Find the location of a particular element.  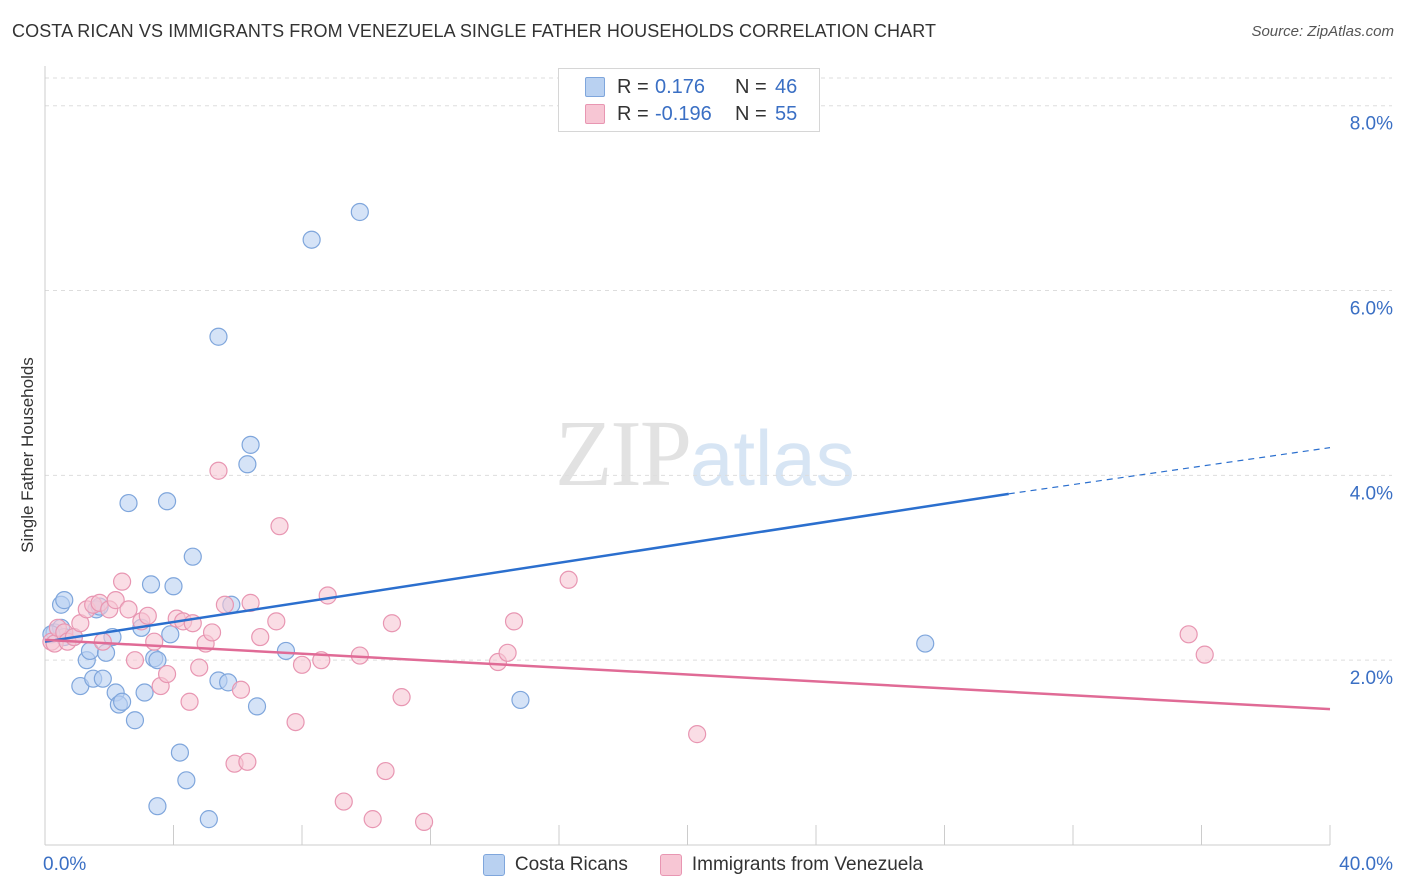

x-tick-label-min: 0.0% is located at coordinates (64, 864).